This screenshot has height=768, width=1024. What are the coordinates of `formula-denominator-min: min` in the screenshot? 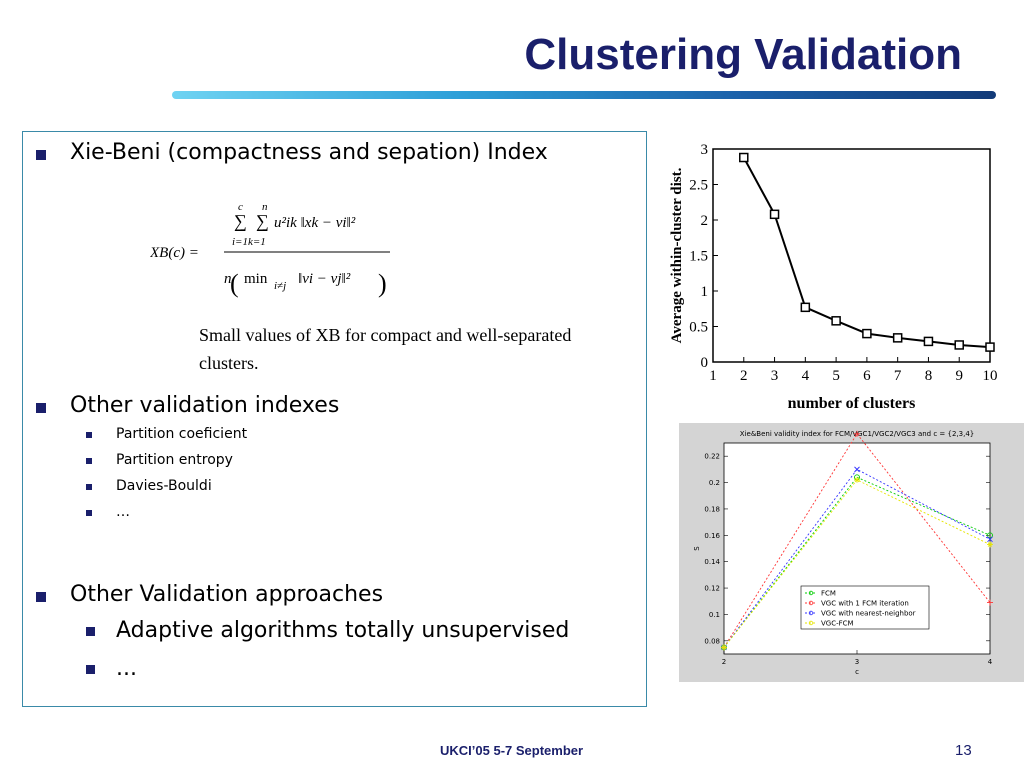 It's located at (256, 279).